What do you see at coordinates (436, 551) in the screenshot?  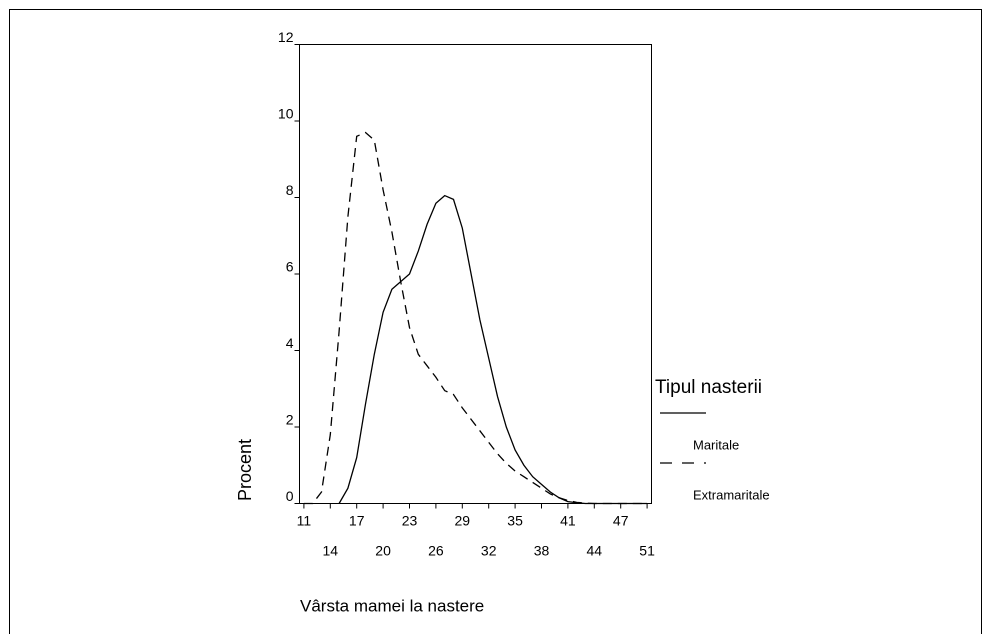 I see `x-tick-label: 26` at bounding box center [436, 551].